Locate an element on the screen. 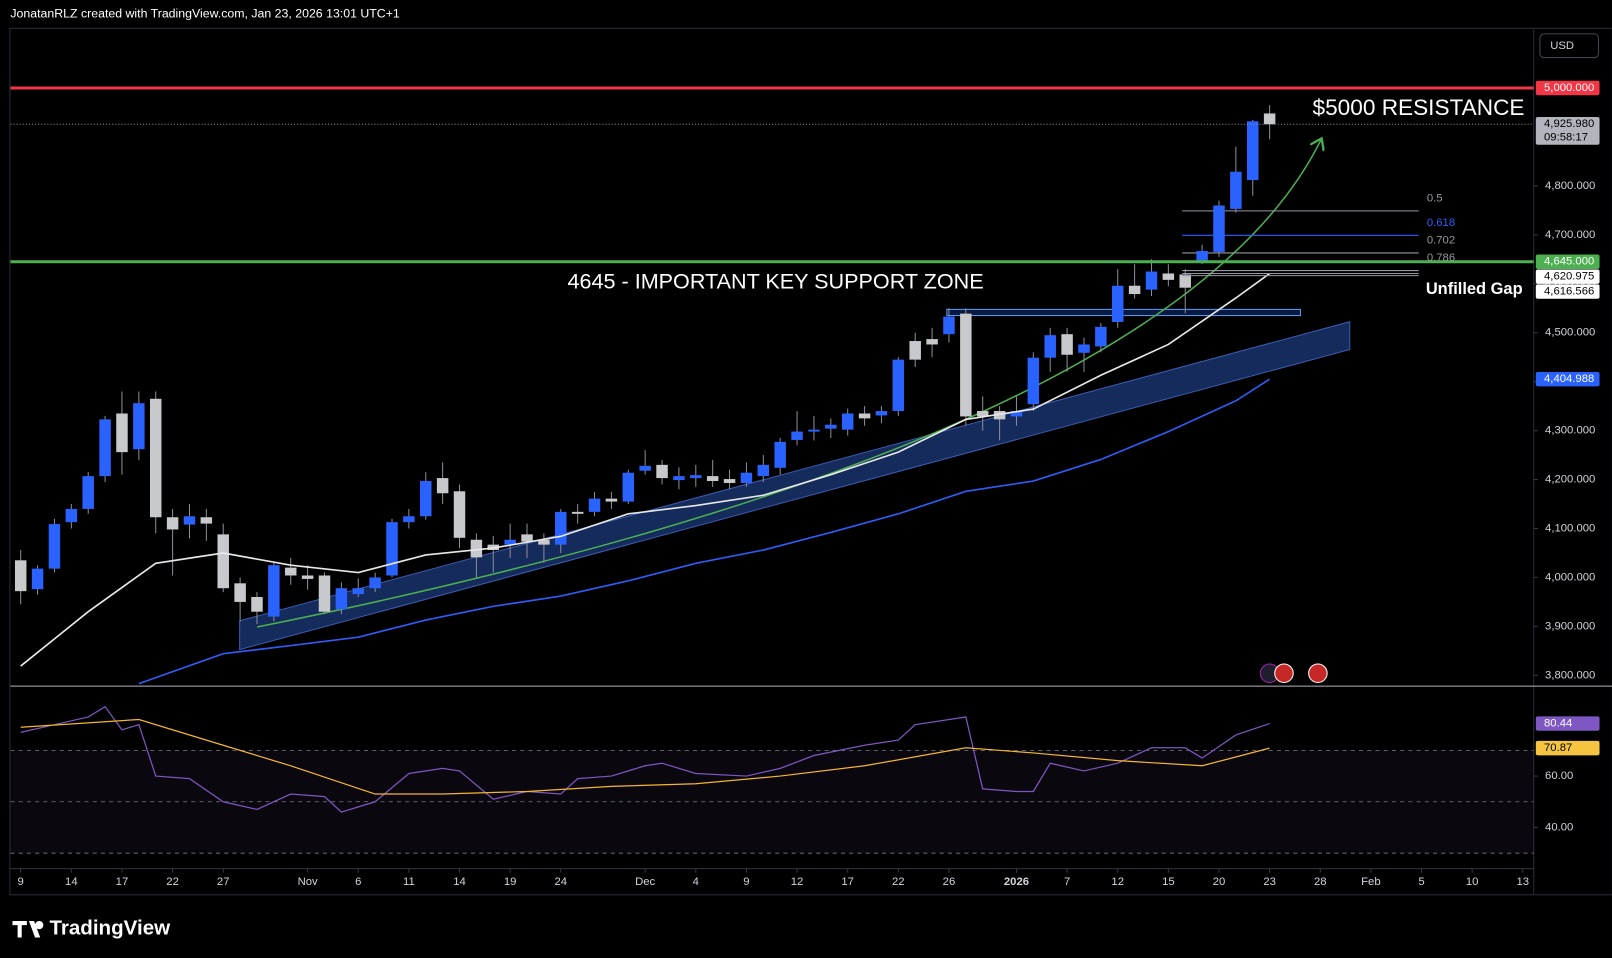  price-label: 4,616.566 is located at coordinates (1569, 292).